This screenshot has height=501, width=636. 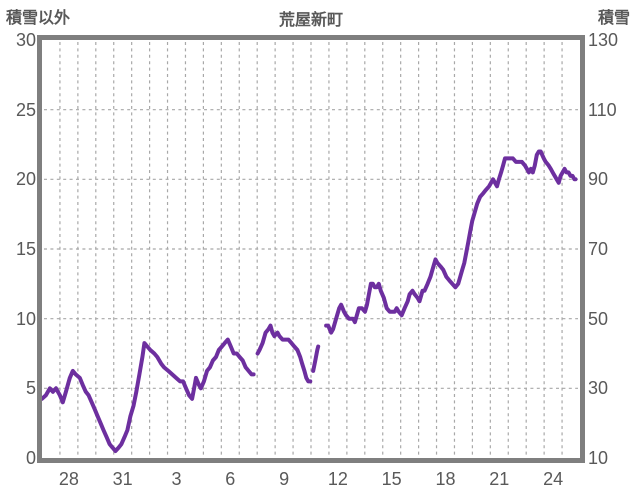 What do you see at coordinates (230, 479) in the screenshot?
I see `x-axis-tick-label: 6` at bounding box center [230, 479].